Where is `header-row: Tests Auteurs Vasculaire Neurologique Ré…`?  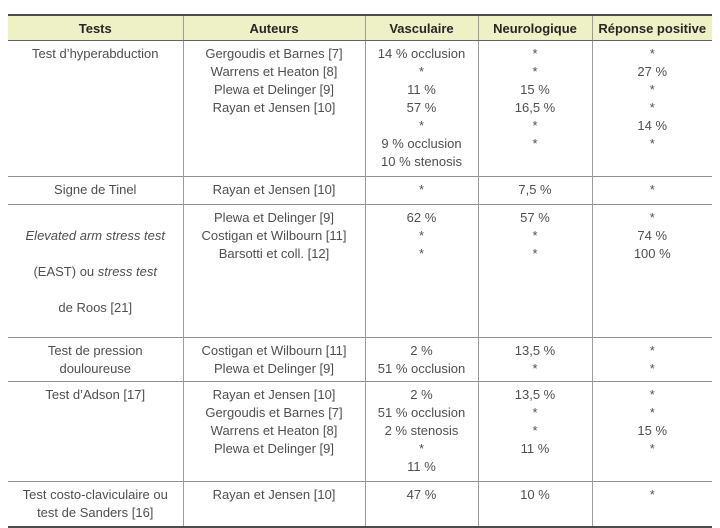 header-row: Tests Auteurs Vasculaire Neurologique Ré… is located at coordinates (360, 28).